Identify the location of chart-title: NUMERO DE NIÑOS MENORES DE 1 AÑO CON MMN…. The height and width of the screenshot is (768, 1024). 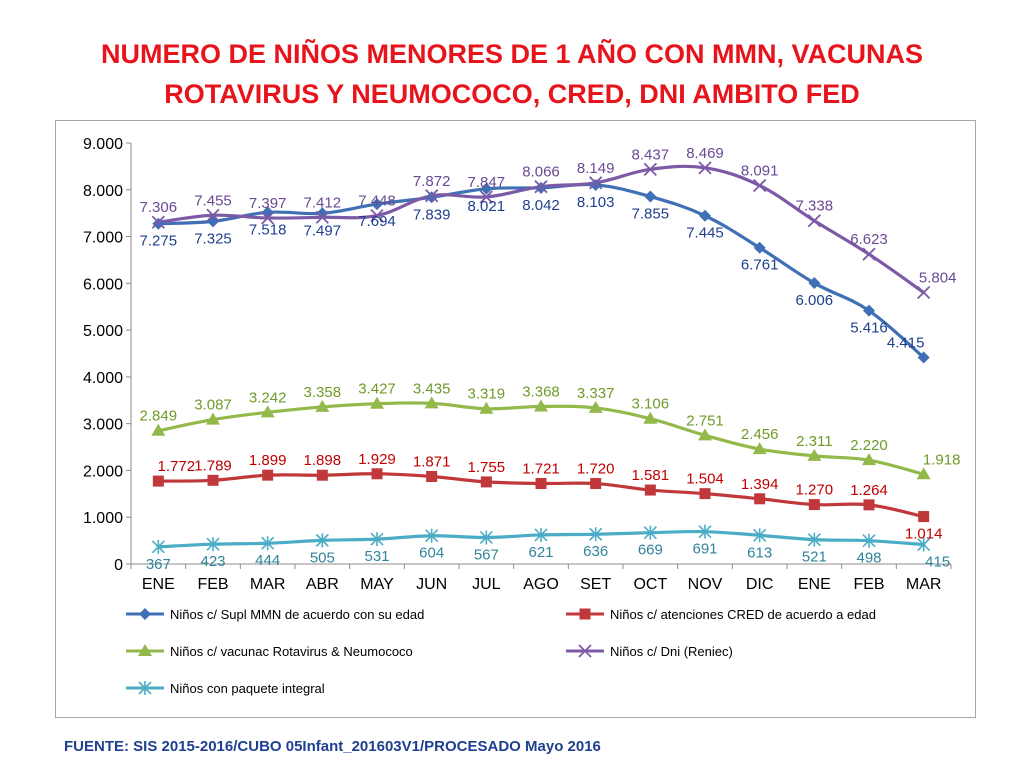
(512, 74).